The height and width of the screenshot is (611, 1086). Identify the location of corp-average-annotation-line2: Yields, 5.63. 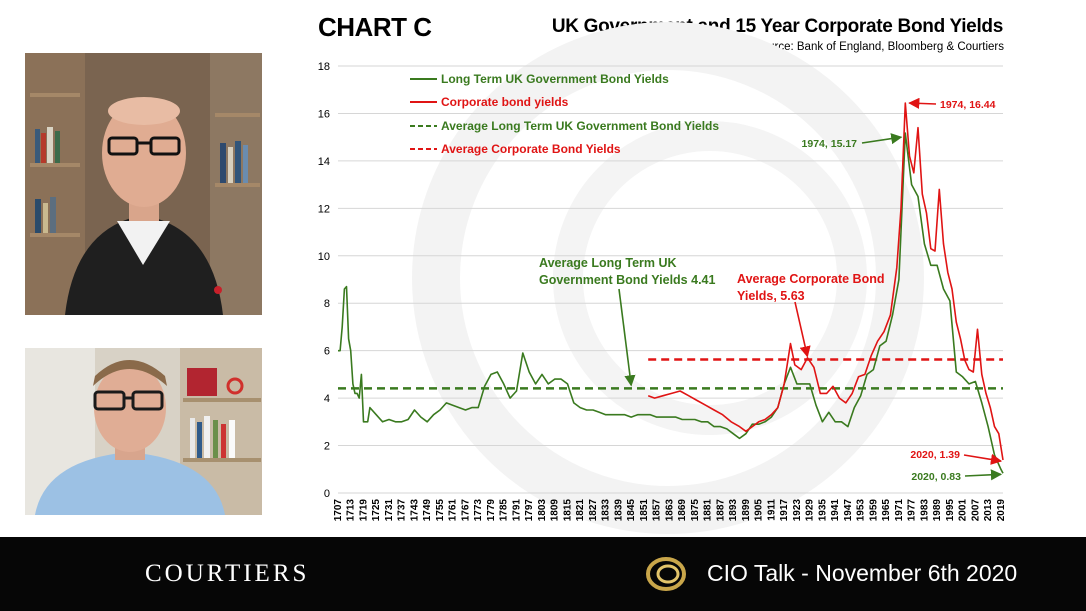
(771, 296).